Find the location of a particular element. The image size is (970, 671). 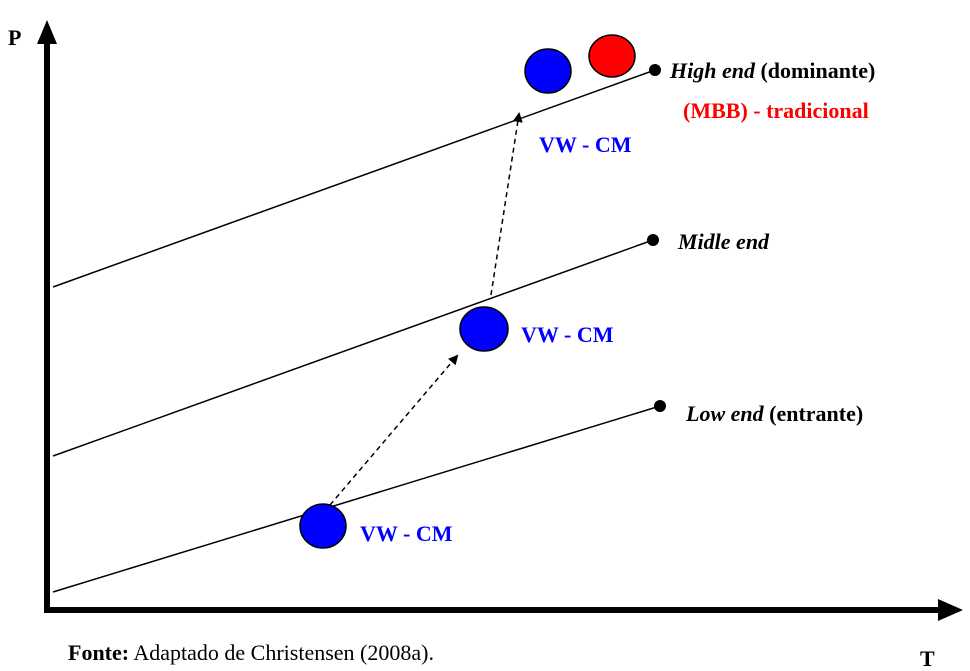

vw-cm-high-marker is located at coordinates (548, 71).